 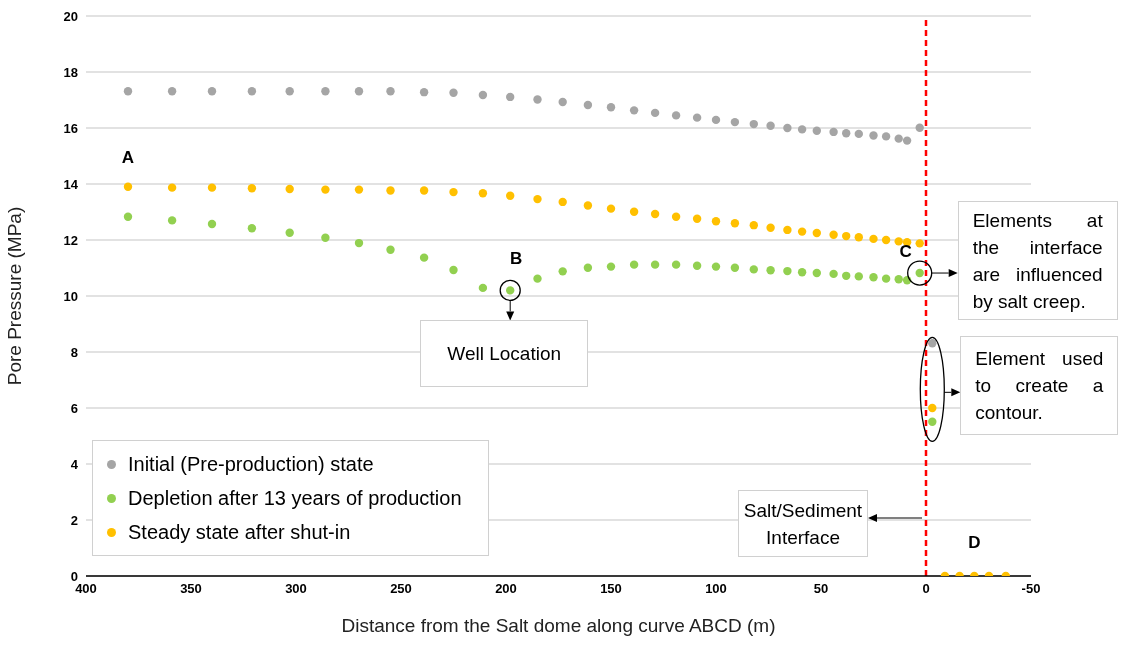 What do you see at coordinates (74, 408) in the screenshot?
I see `y-tick-label: 6` at bounding box center [74, 408].